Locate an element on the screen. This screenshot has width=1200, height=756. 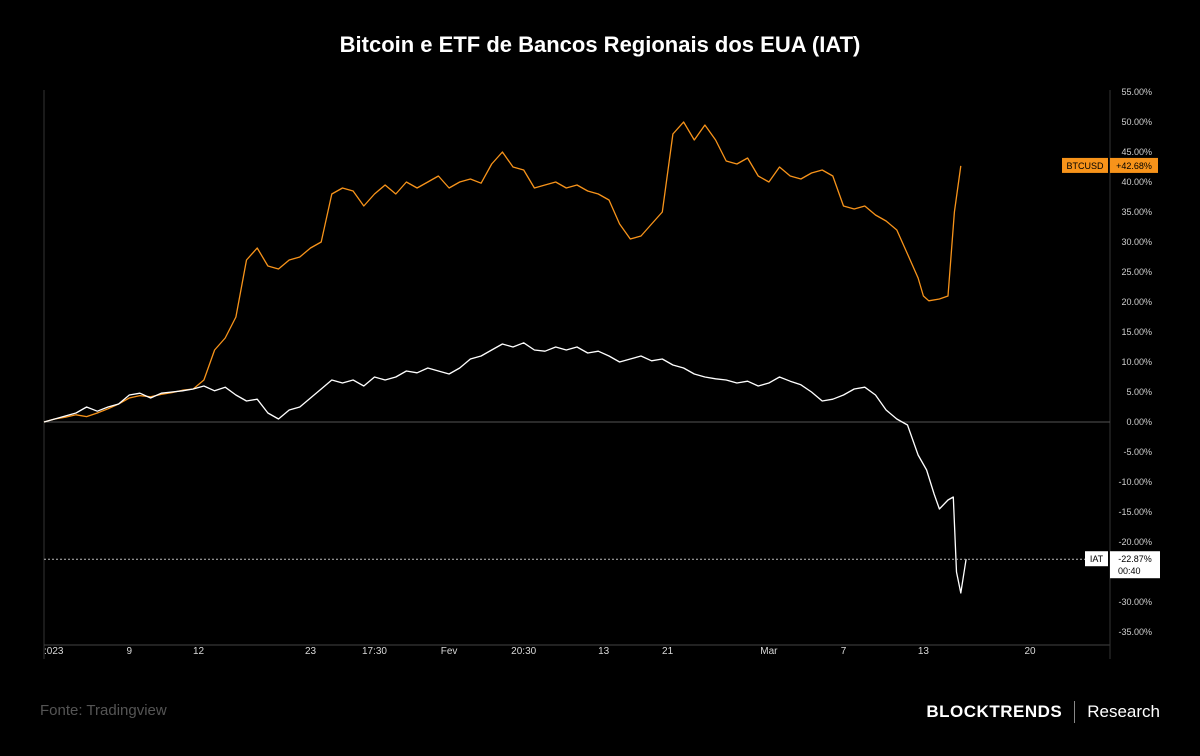
x-tick-label: Fev is located at coordinates (449, 651).